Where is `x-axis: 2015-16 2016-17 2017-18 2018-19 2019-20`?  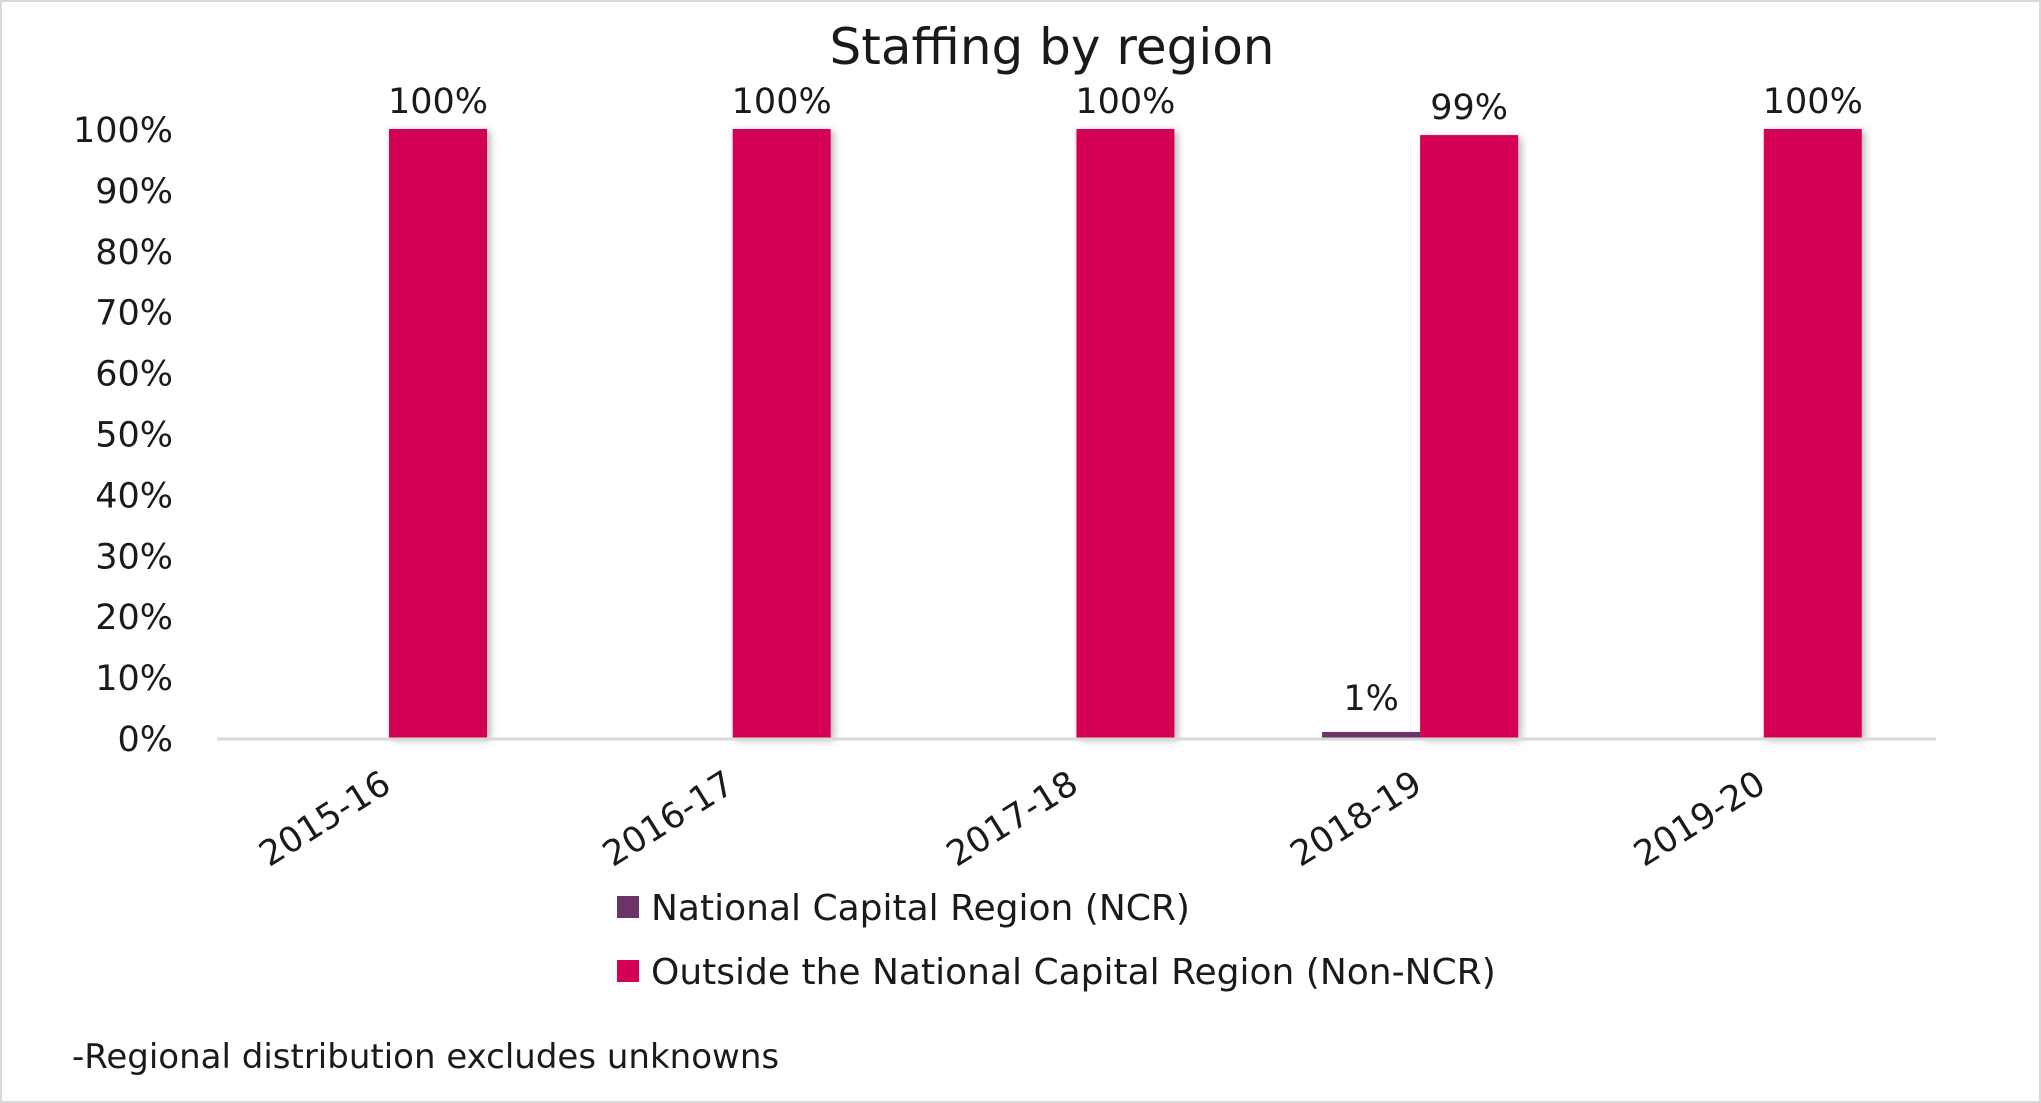 x-axis: 2015-16 2016-17 2017-18 2018-19 2019-20 is located at coordinates (1013, 819).